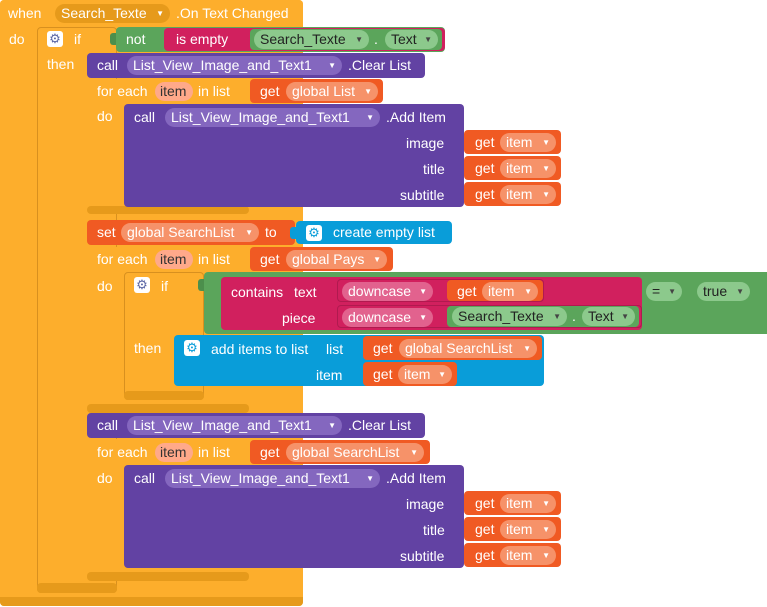 Image resolution: width=767 pixels, height=607 pixels. I want to click on list-socket-label: list, so click(335, 349).